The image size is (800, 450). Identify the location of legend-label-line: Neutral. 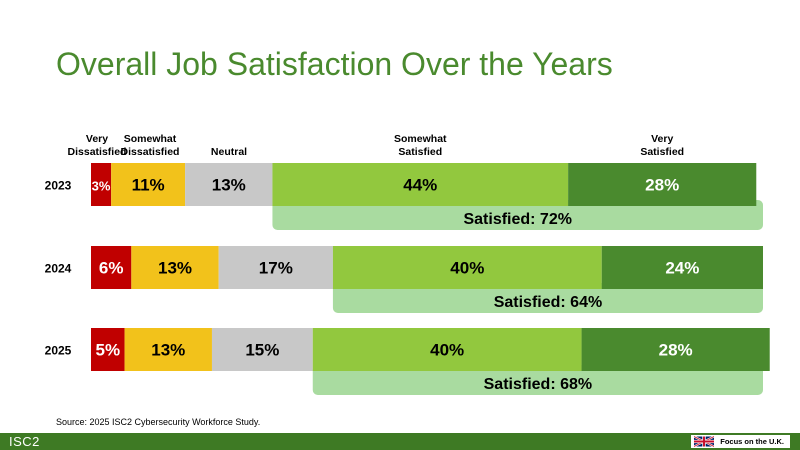
(229, 152).